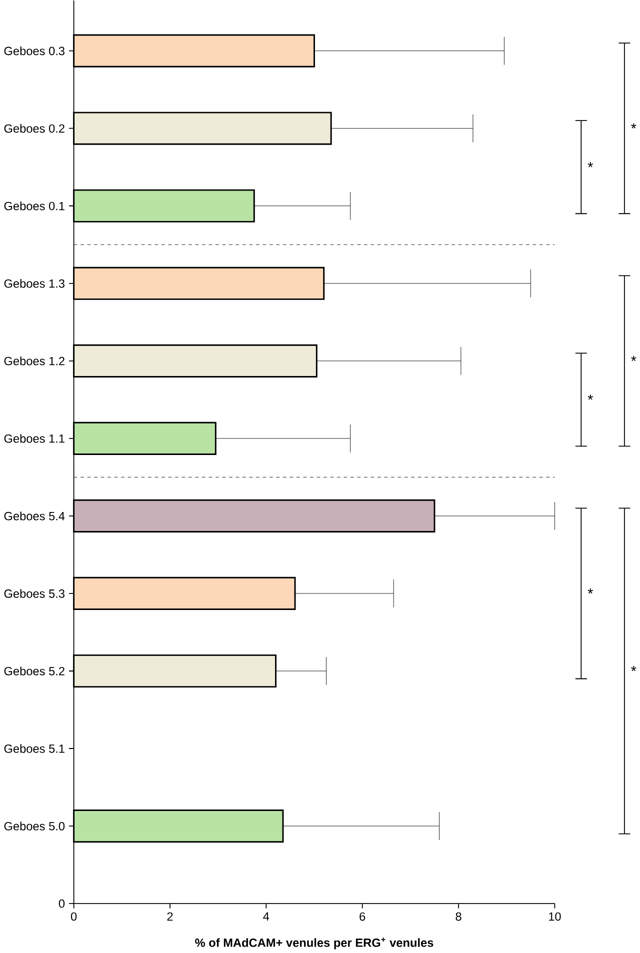 The image size is (640, 953). I want to click on x-tick-label: 6, so click(362, 916).